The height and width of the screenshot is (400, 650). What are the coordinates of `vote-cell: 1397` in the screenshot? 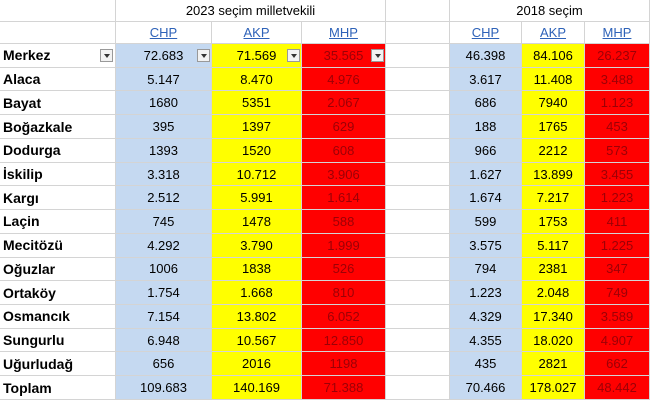 It's located at (257, 127).